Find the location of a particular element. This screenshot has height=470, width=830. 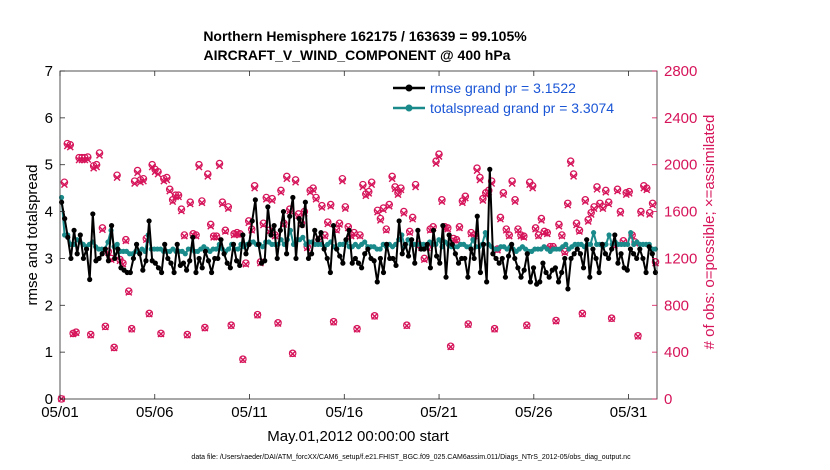

y-tick-label: 4 is located at coordinates (49, 212).